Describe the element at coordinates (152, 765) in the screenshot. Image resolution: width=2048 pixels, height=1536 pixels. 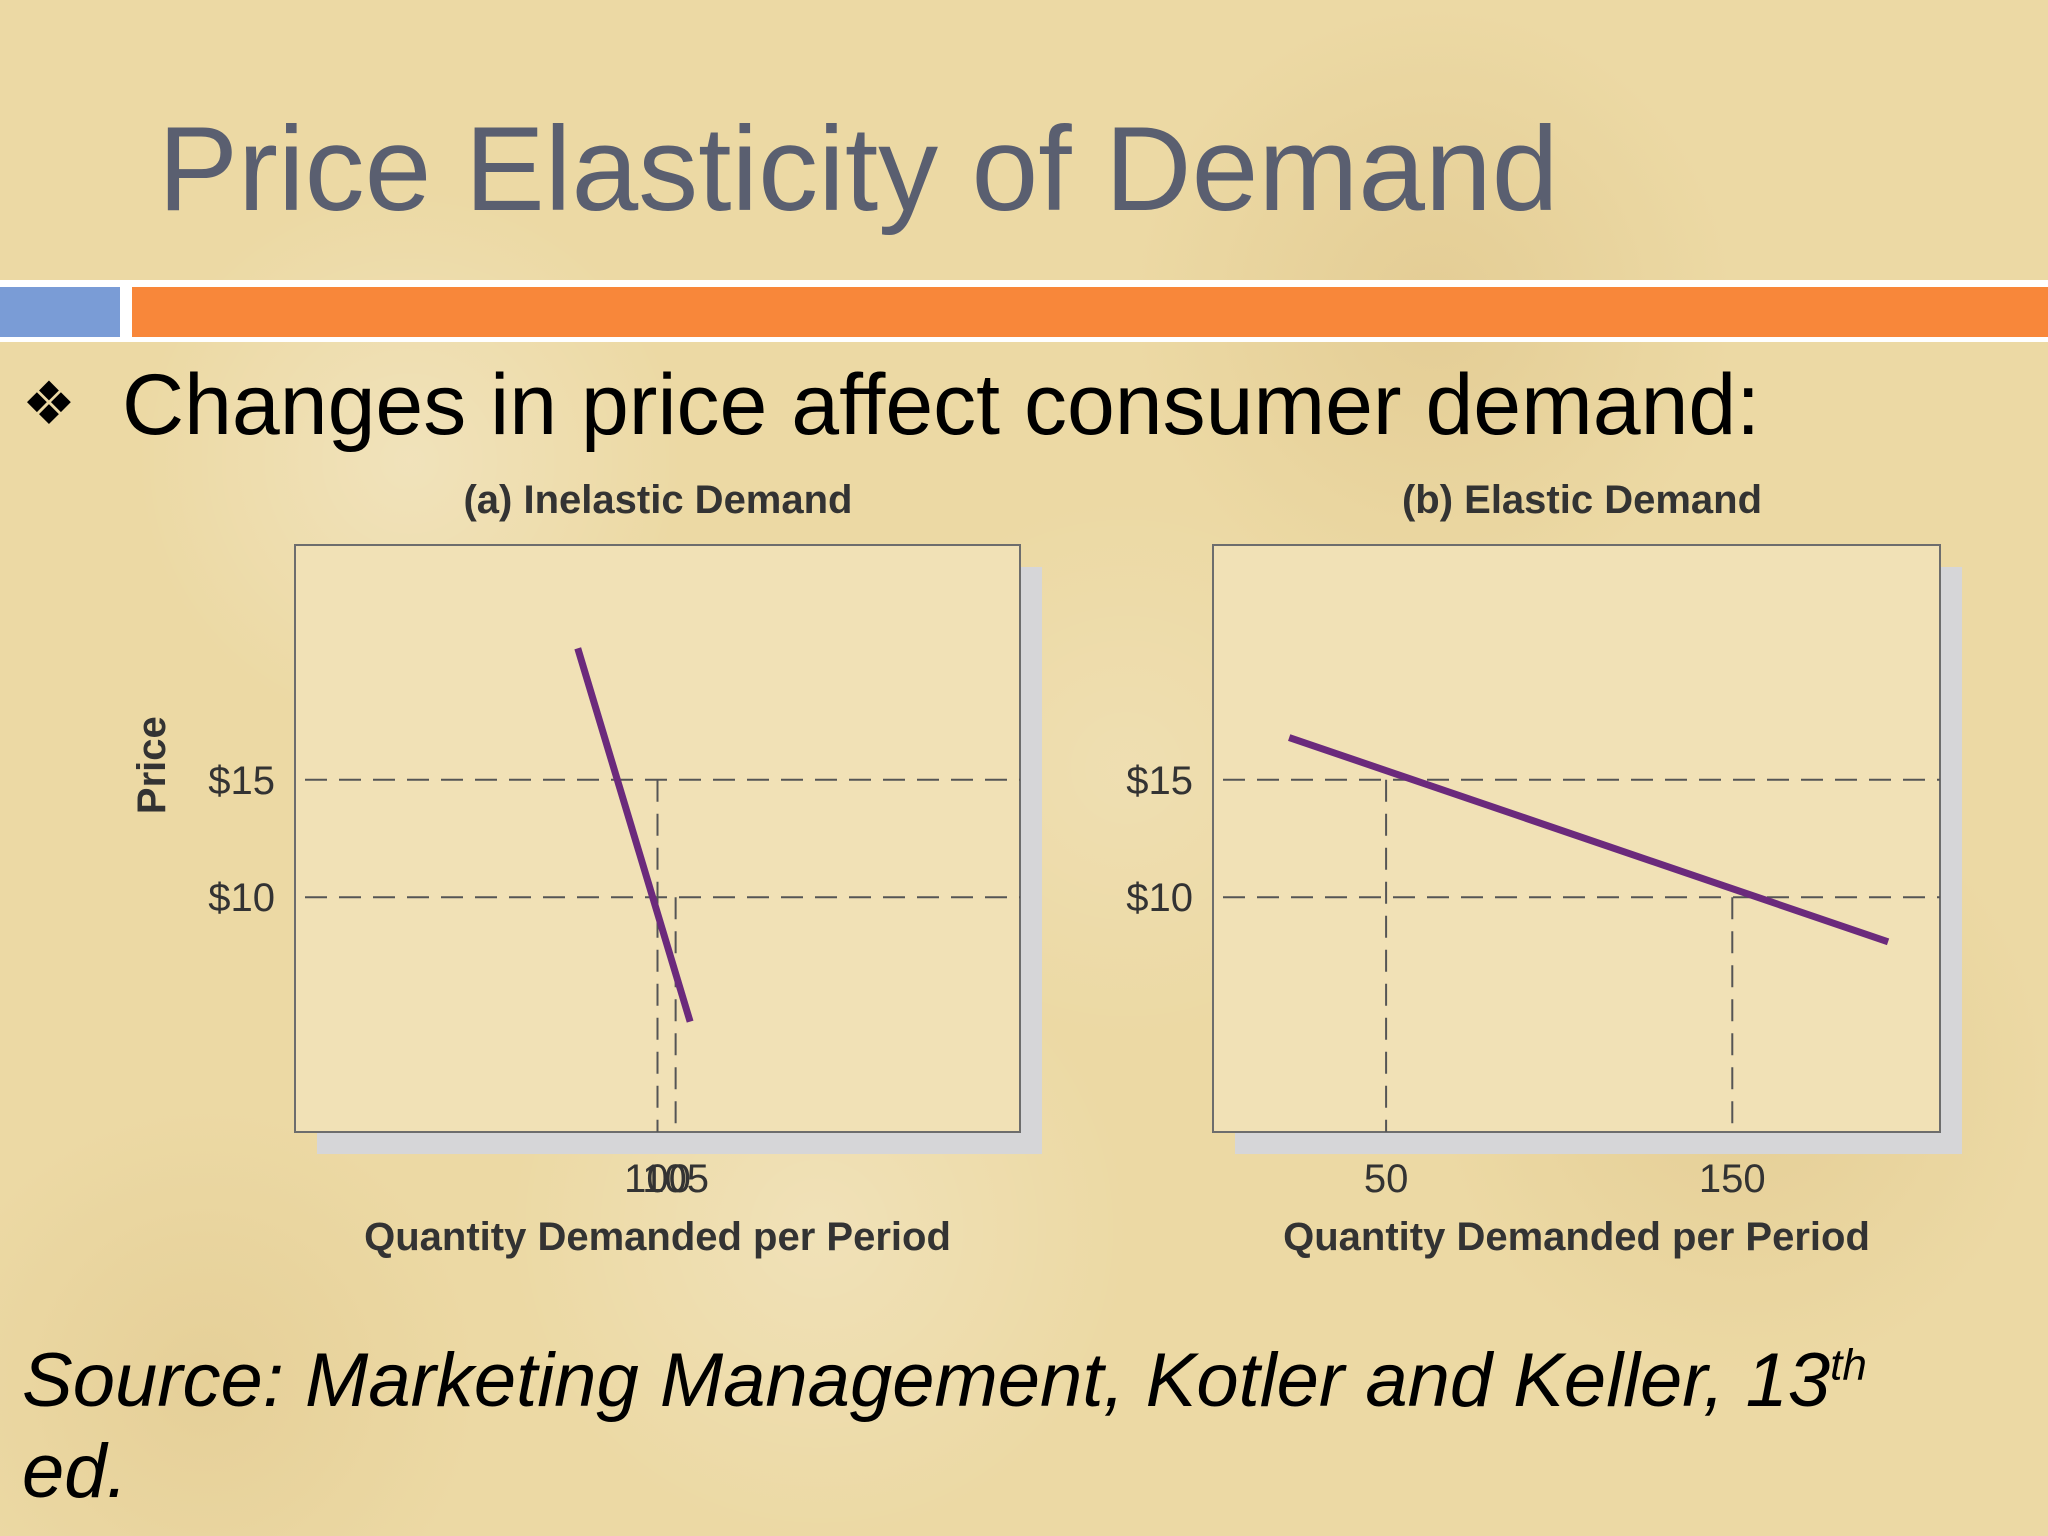
I see `y-axis-label: Price` at that location.